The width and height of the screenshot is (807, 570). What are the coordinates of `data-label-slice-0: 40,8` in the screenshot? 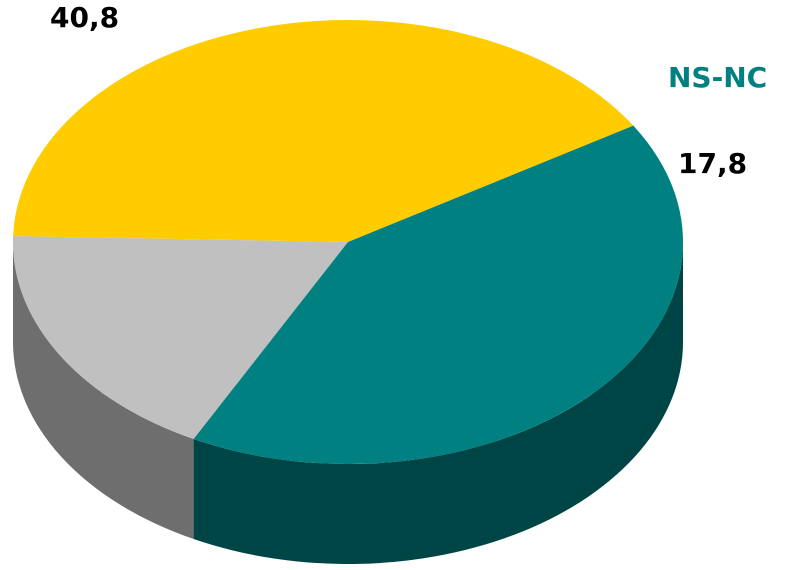 It's located at (85, 17).